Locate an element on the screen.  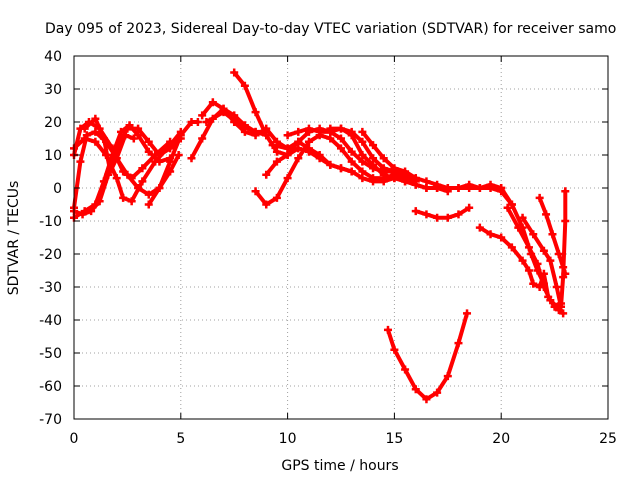
series-s16 is located at coordinates (389, 160).